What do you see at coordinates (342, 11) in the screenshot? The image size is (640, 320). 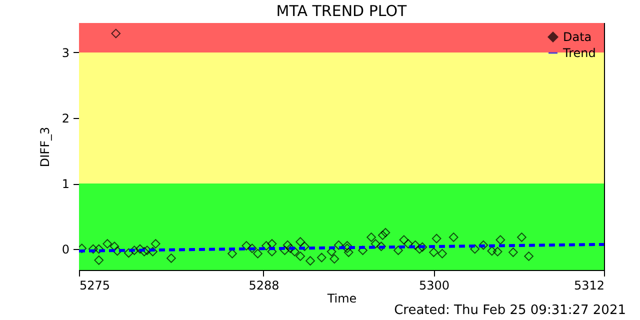 I see `chart-title: MTA TREND PLOT` at bounding box center [342, 11].